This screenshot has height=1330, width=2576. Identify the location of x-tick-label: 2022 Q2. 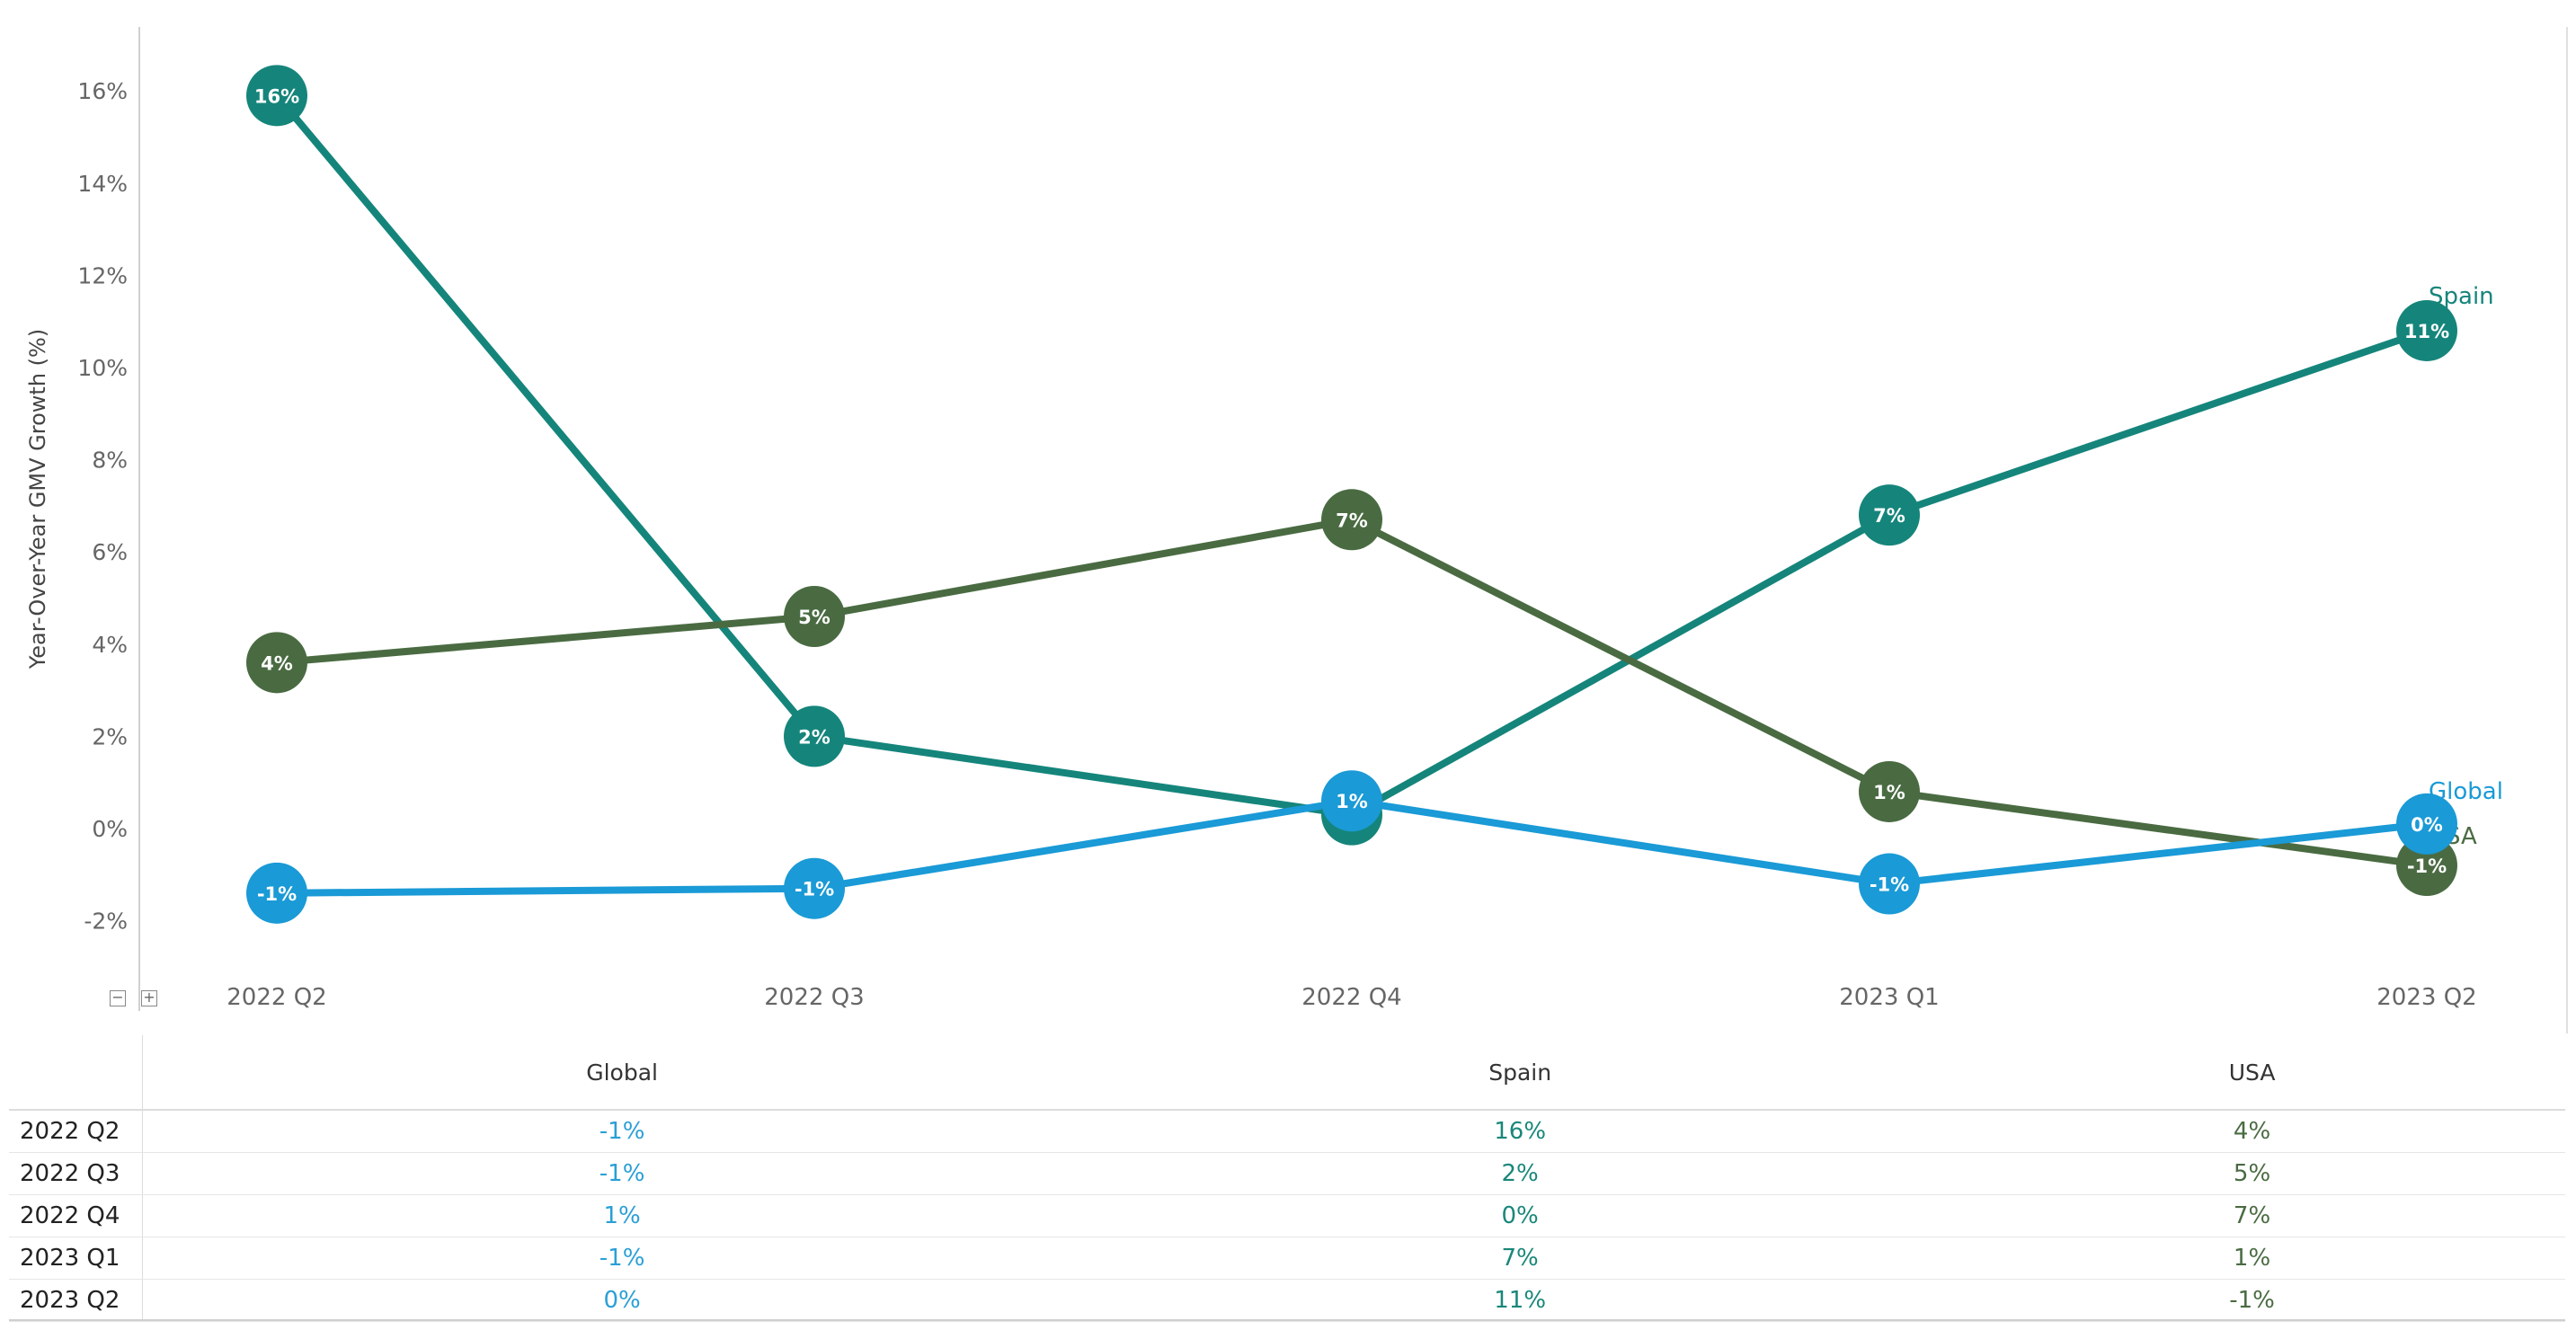
(276, 997).